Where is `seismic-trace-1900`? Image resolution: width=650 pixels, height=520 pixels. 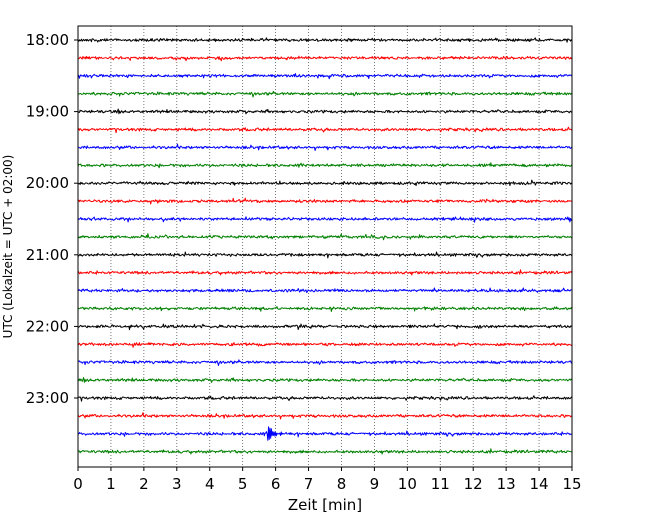
seismic-trace-1900 is located at coordinates (325, 111).